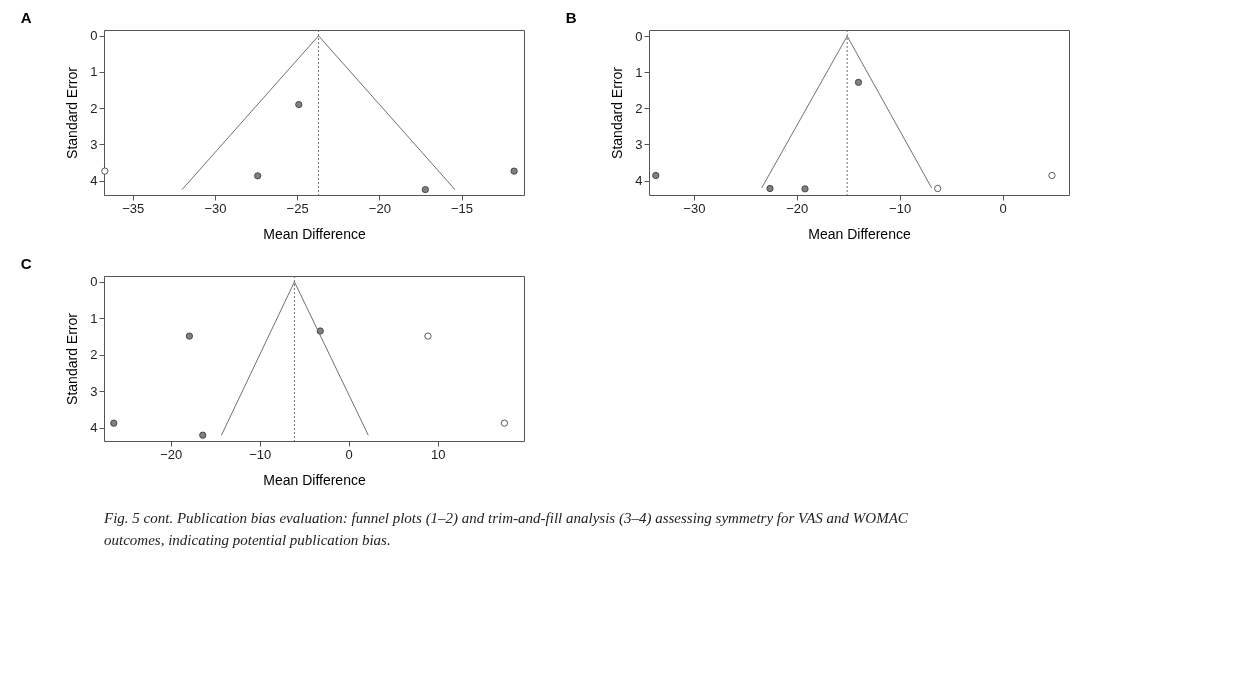 The image size is (1249, 694). Describe the element at coordinates (462, 208) in the screenshot. I see `x-tick-label: −15` at that location.